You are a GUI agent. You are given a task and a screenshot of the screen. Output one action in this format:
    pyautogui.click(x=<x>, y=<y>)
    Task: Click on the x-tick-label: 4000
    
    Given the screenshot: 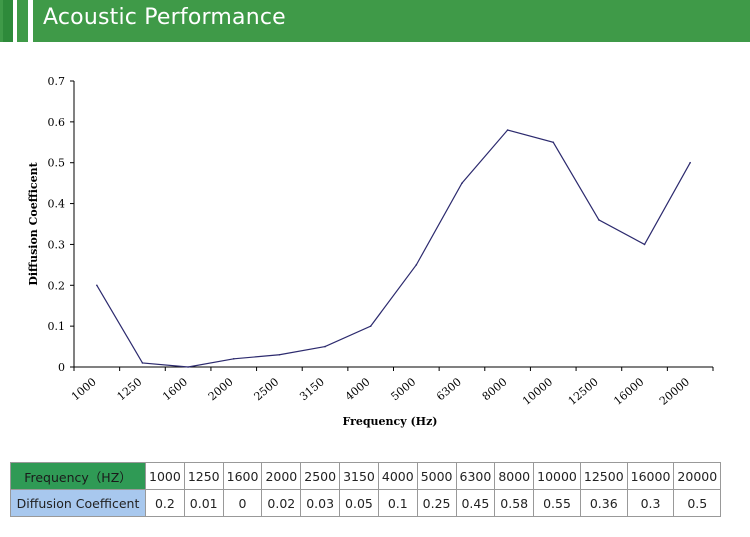 What is the action you would take?
    pyautogui.click(x=358, y=389)
    